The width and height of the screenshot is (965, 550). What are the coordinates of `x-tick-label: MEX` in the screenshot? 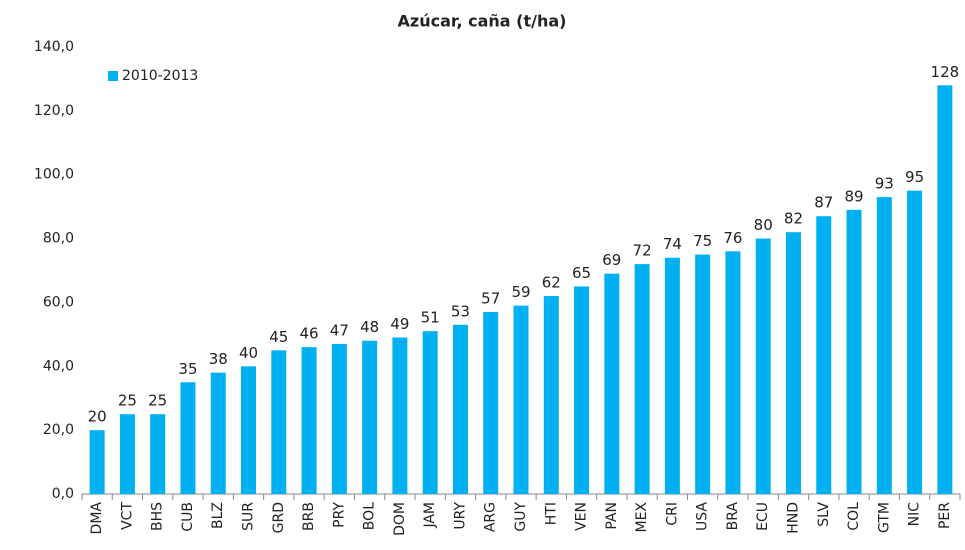 It's located at (642, 517).